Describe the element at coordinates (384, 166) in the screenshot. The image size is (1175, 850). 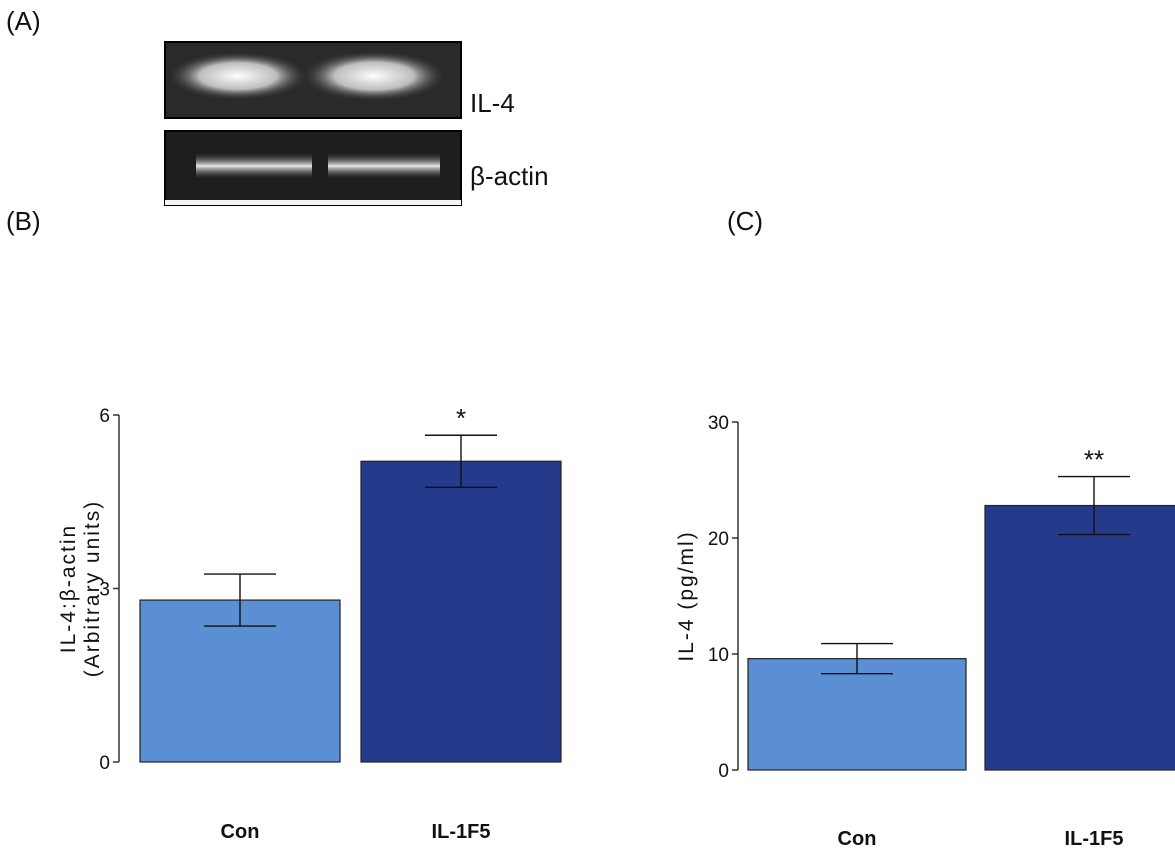
I see `gel-actin-band-il1f5` at that location.